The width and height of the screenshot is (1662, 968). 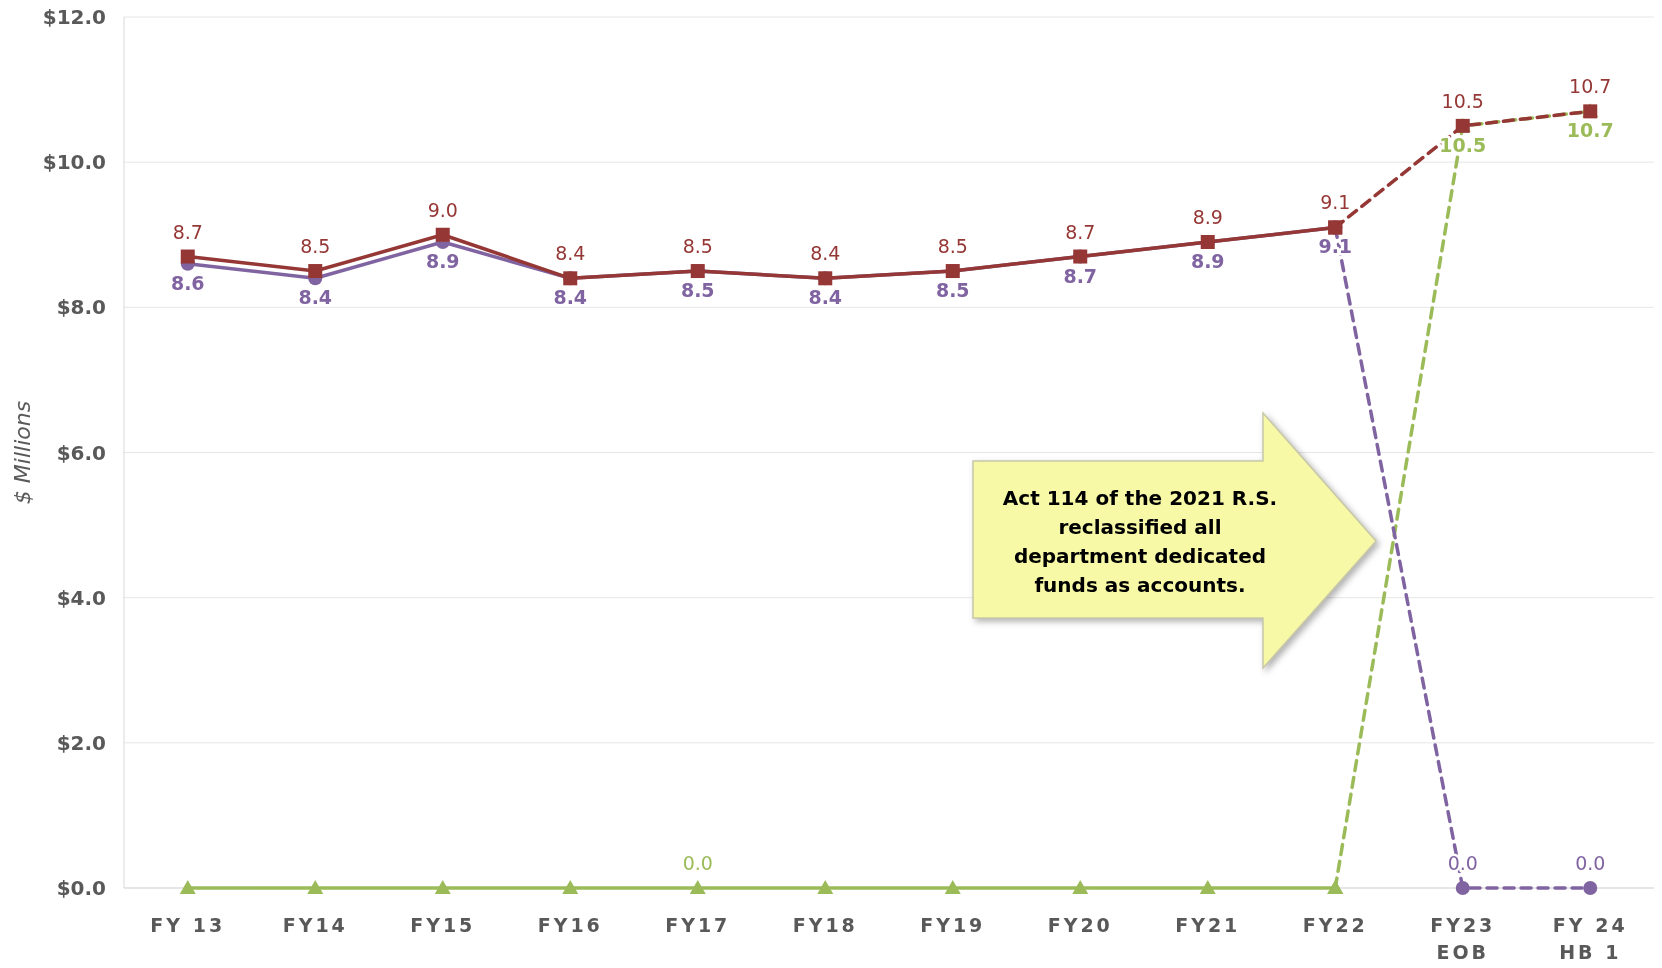 I want to click on x-tick-label: FY21, so click(x=1208, y=925).